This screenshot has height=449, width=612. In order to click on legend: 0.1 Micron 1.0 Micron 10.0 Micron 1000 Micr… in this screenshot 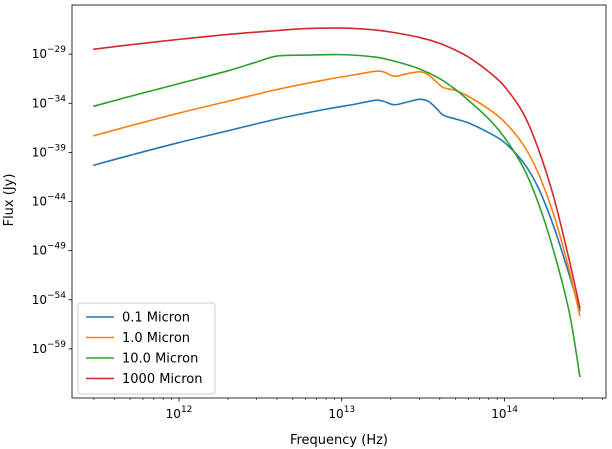, I will do `click(146, 348)`.